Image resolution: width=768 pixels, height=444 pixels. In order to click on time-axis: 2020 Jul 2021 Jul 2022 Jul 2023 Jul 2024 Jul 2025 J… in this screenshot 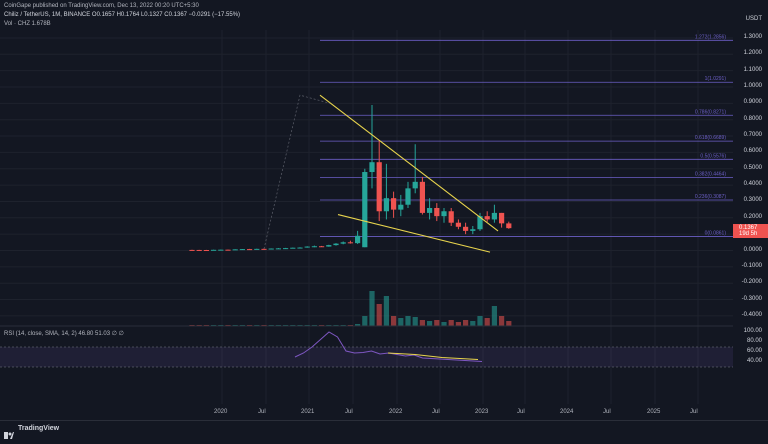, I will do `click(366, 412)`.